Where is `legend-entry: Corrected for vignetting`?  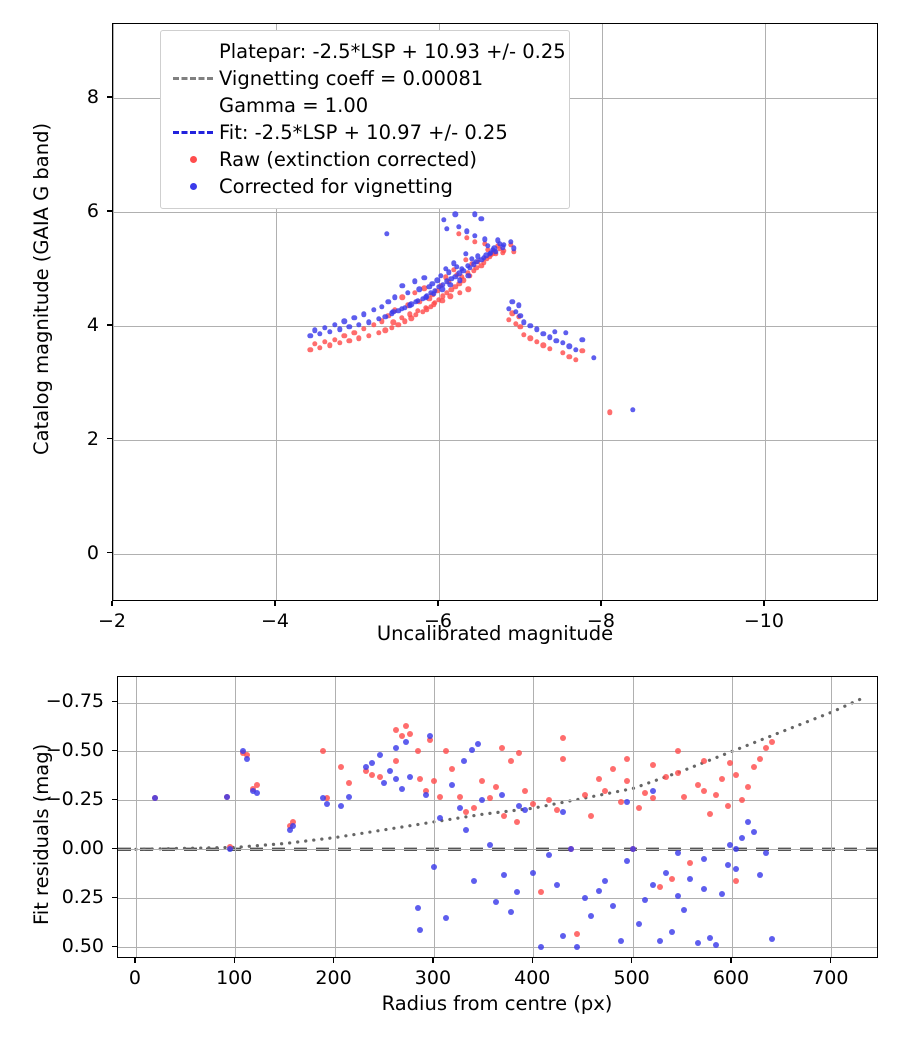 legend-entry: Corrected for vignetting is located at coordinates (364, 186).